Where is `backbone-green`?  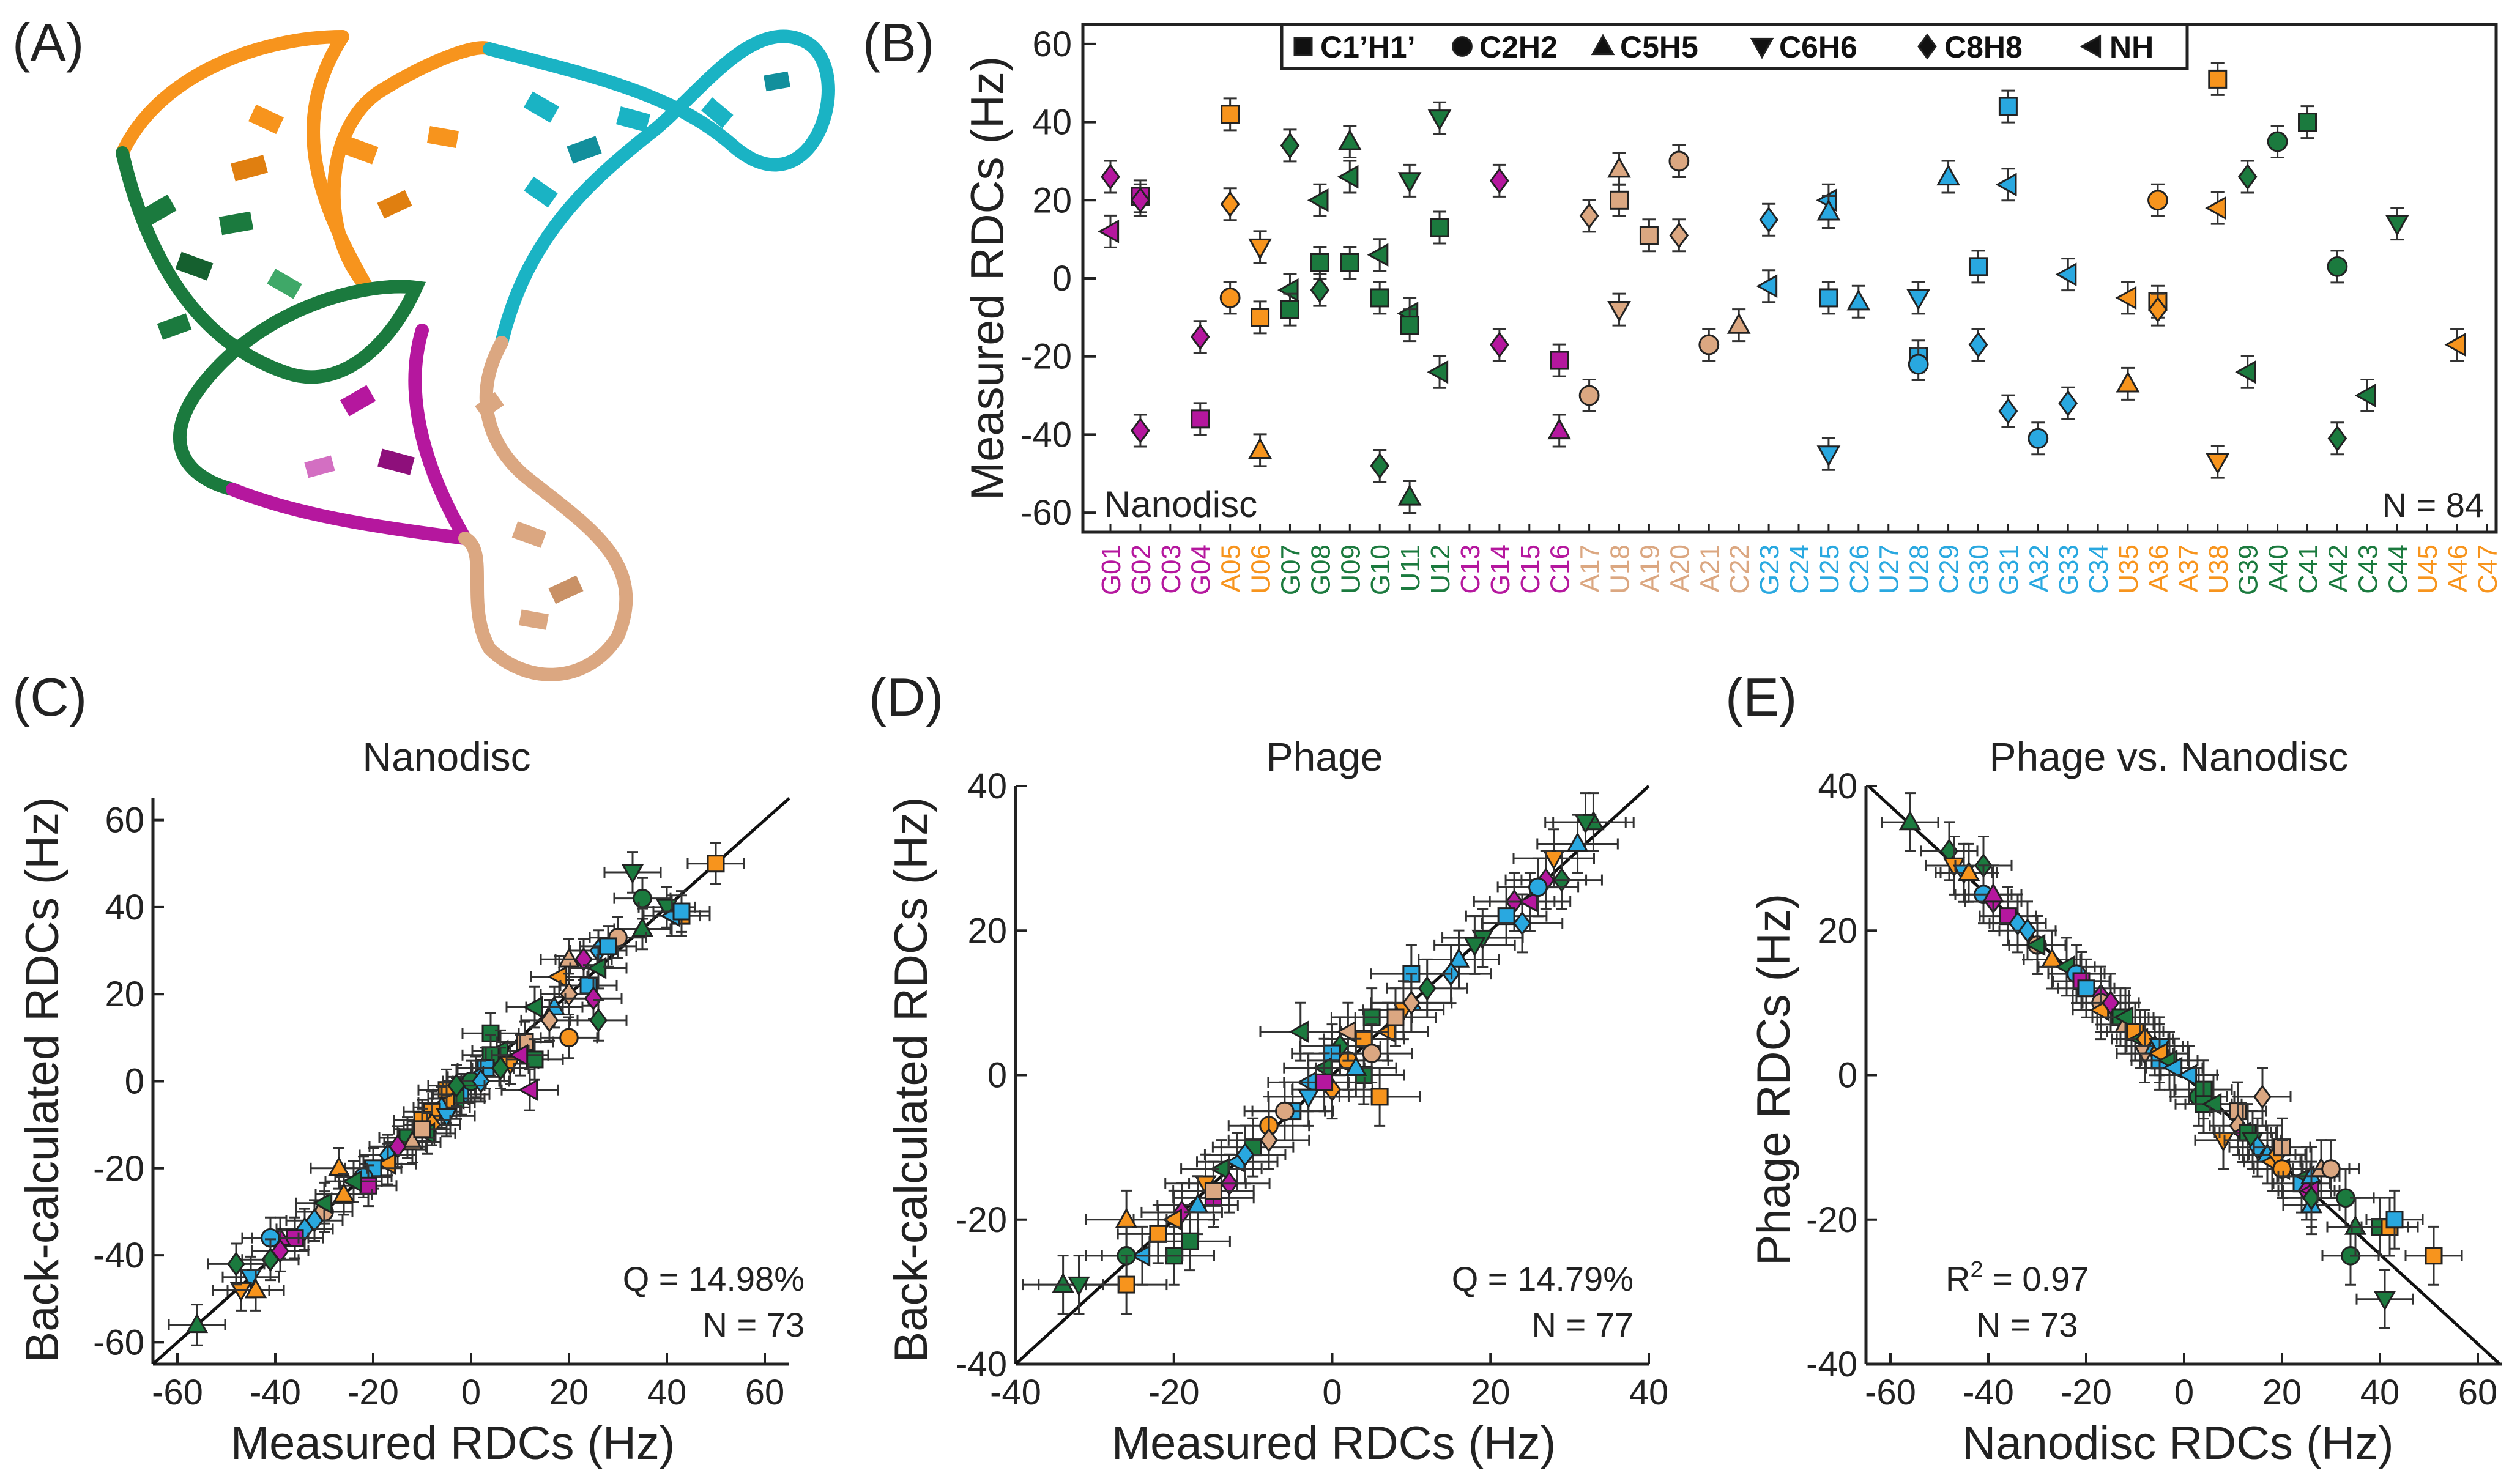 backbone-green is located at coordinates (271, 321).